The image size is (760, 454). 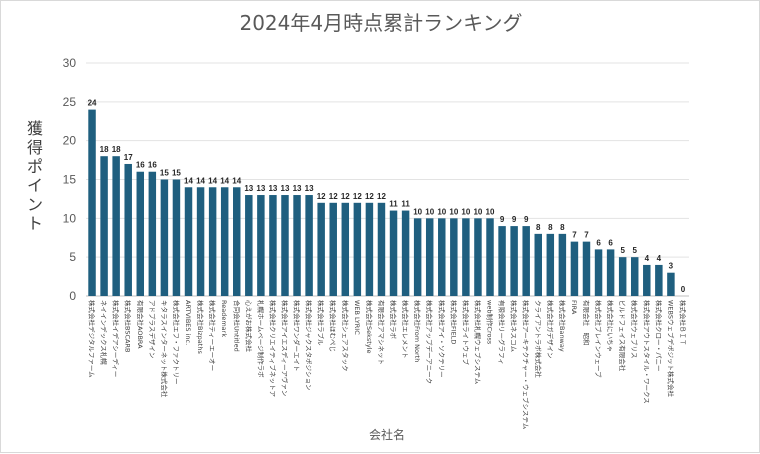 I want to click on category-label: 株式会社ブレインウェーブ, so click(x=598, y=339).